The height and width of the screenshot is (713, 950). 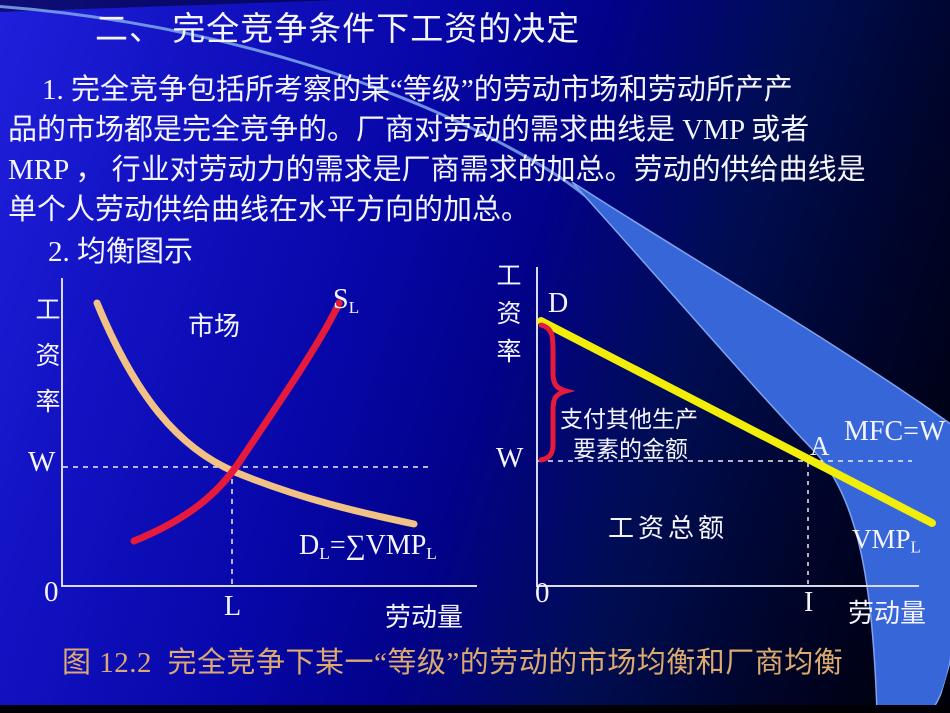 I want to click on right-origin-label: 0, so click(x=542, y=593).